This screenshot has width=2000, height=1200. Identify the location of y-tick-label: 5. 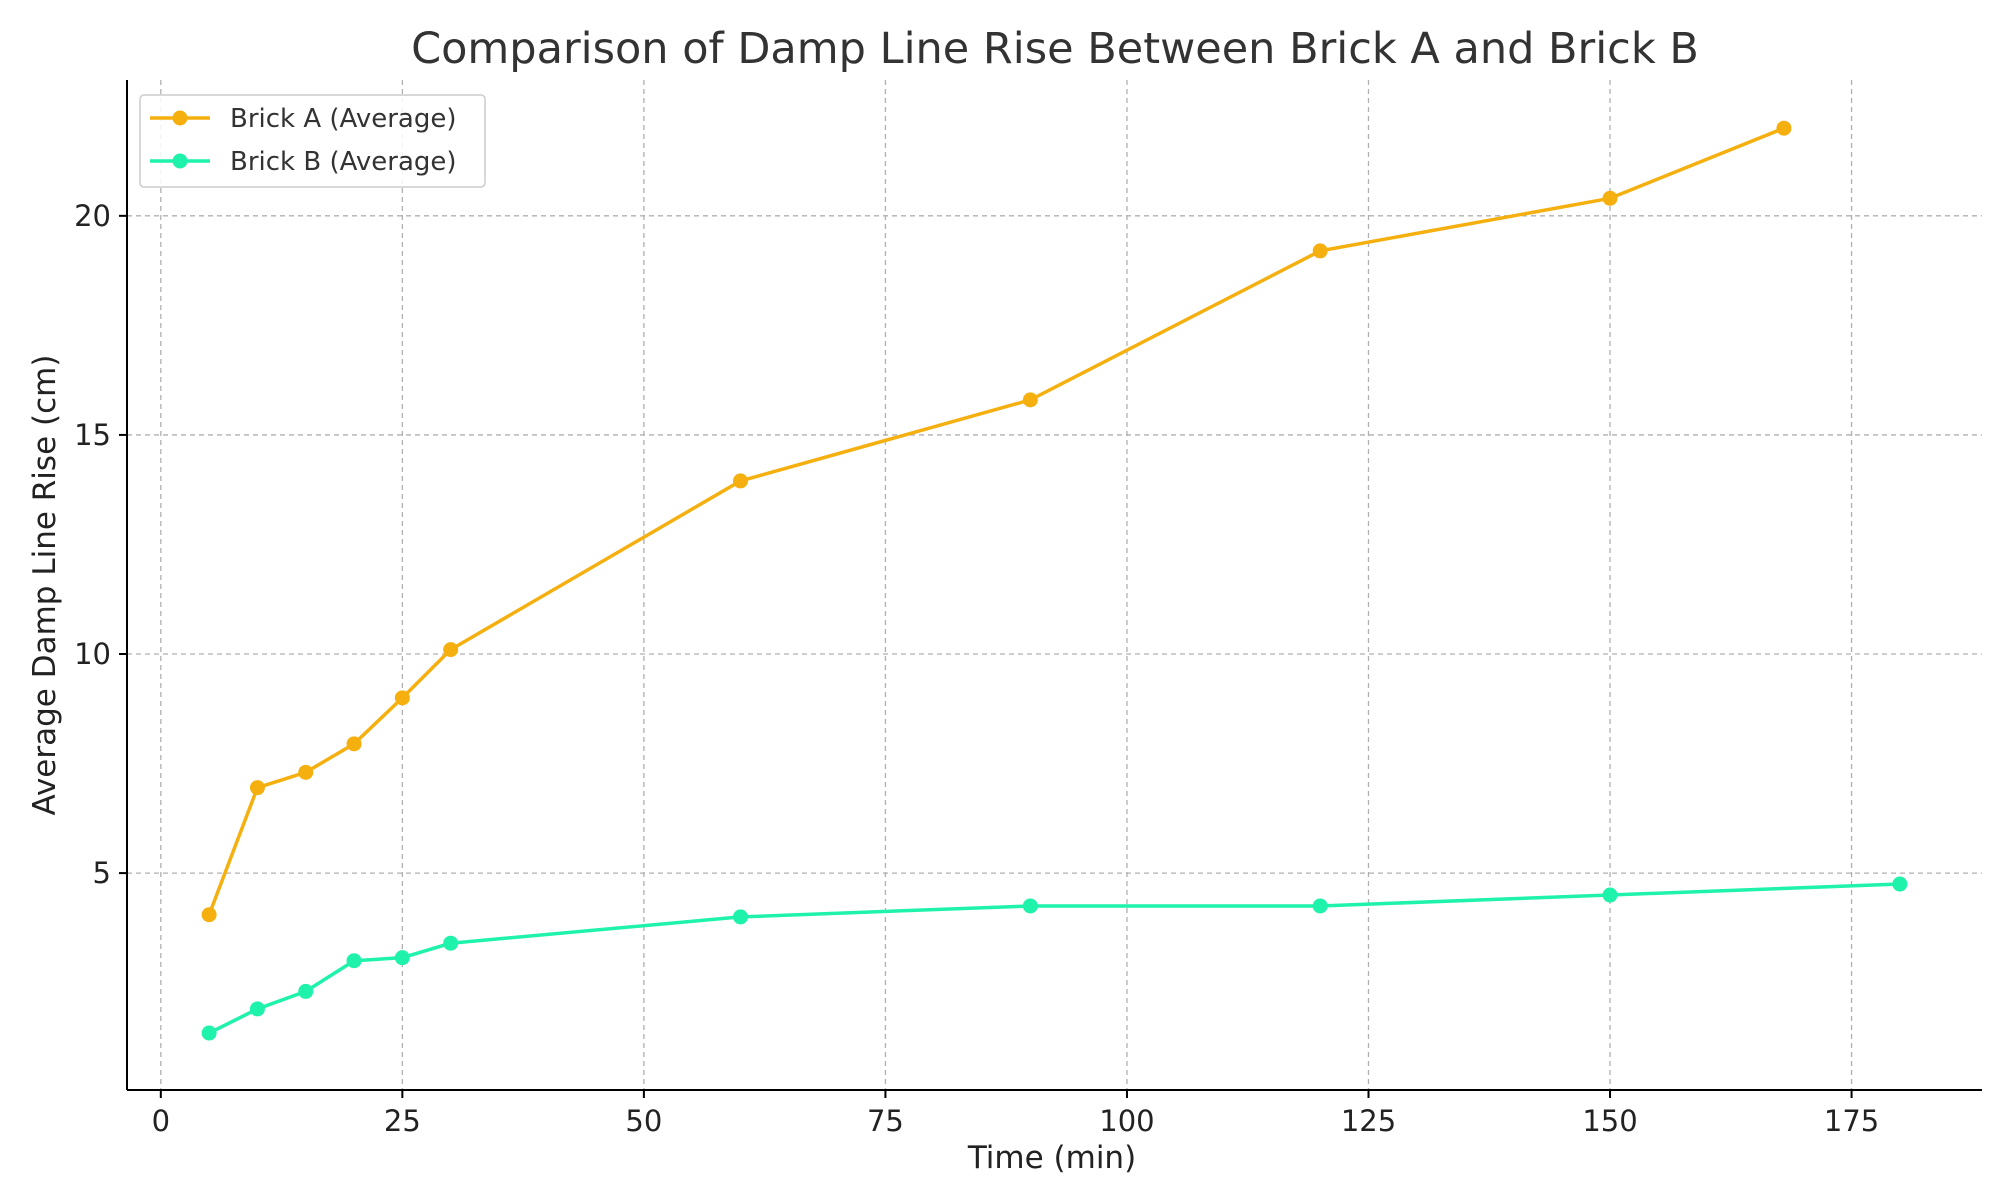
(102, 873).